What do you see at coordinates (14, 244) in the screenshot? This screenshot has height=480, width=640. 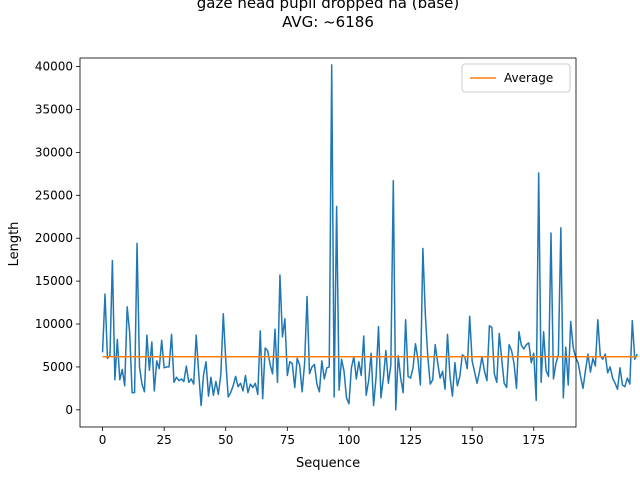 I see `y-axis-label: Length` at bounding box center [14, 244].